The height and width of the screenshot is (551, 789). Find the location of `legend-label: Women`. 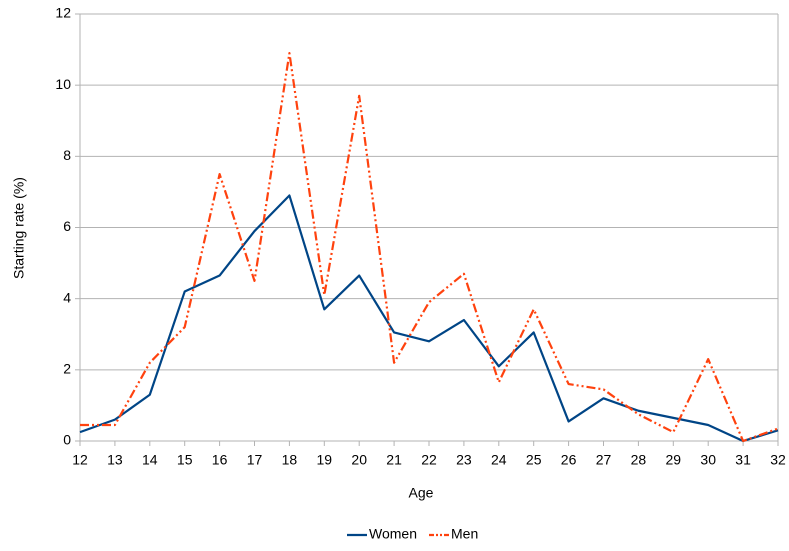

legend-label: Women is located at coordinates (393, 534).